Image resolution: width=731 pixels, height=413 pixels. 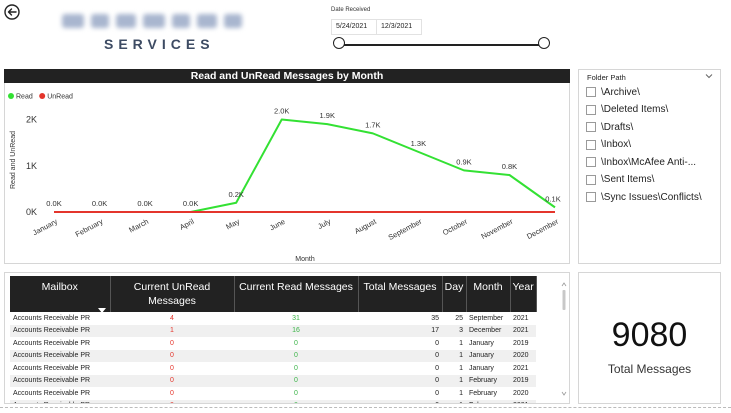 What do you see at coordinates (102, 310) in the screenshot?
I see `sort-descending-icon` at bounding box center [102, 310].